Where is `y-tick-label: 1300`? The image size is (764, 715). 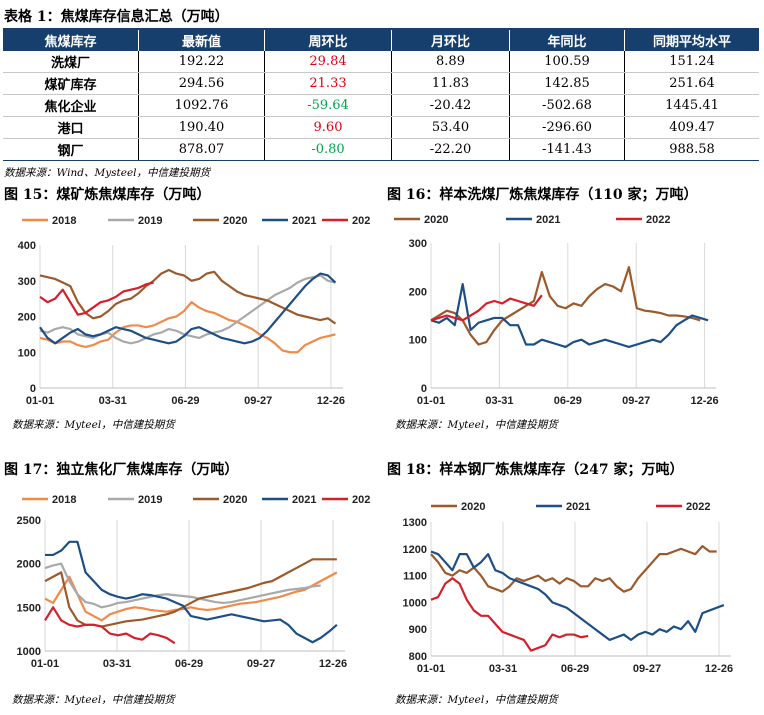 y-tick-label: 1300 is located at coordinates (415, 523).